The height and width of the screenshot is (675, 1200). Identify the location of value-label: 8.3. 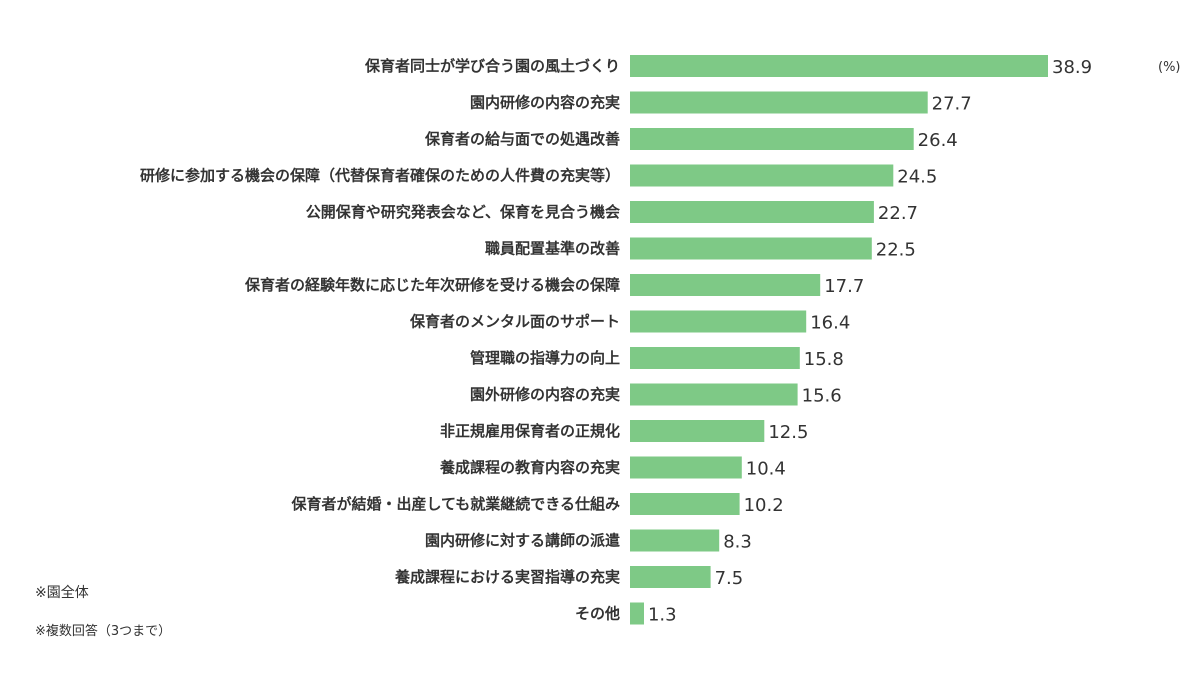
(737, 542).